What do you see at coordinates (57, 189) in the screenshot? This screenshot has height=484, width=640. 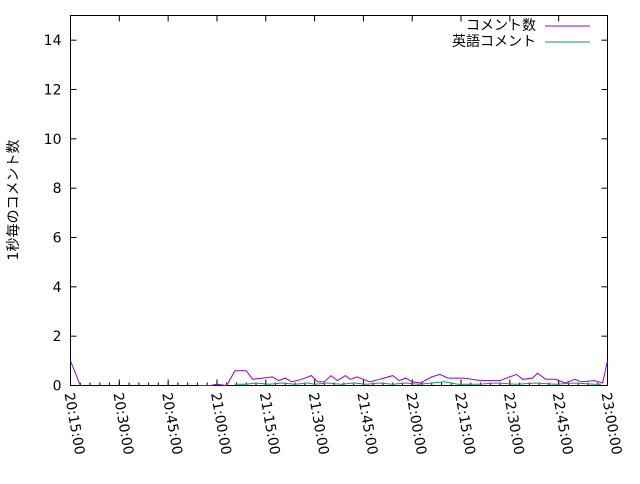 I see `y-tick-label: 8` at bounding box center [57, 189].